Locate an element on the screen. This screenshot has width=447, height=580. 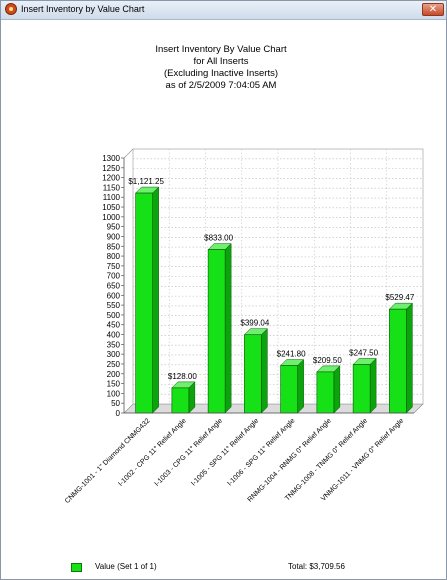
x-tick-label: I-1002 - CPG 11° Relief Angle is located at coordinates (152, 452).